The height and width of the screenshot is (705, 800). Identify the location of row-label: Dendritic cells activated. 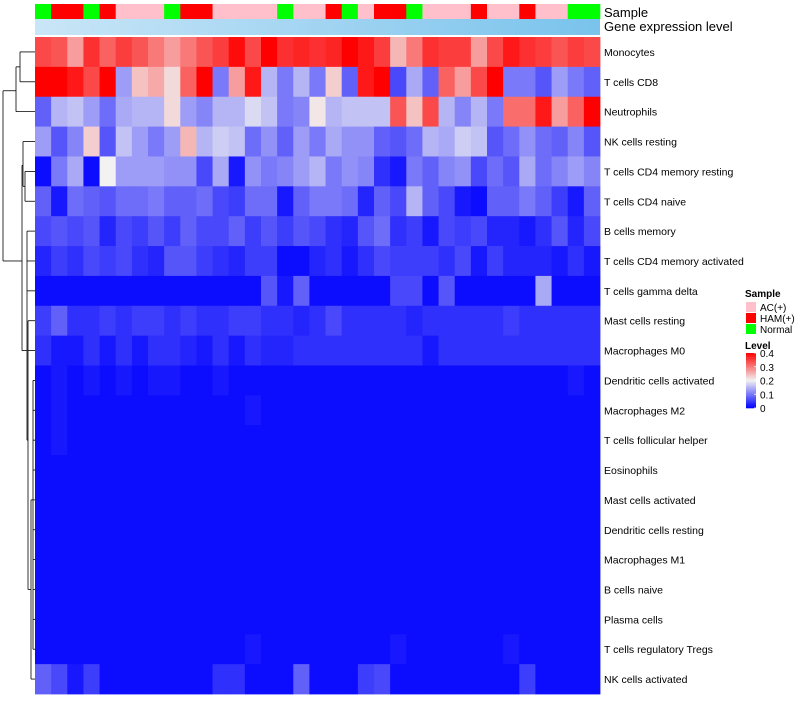
(659, 381).